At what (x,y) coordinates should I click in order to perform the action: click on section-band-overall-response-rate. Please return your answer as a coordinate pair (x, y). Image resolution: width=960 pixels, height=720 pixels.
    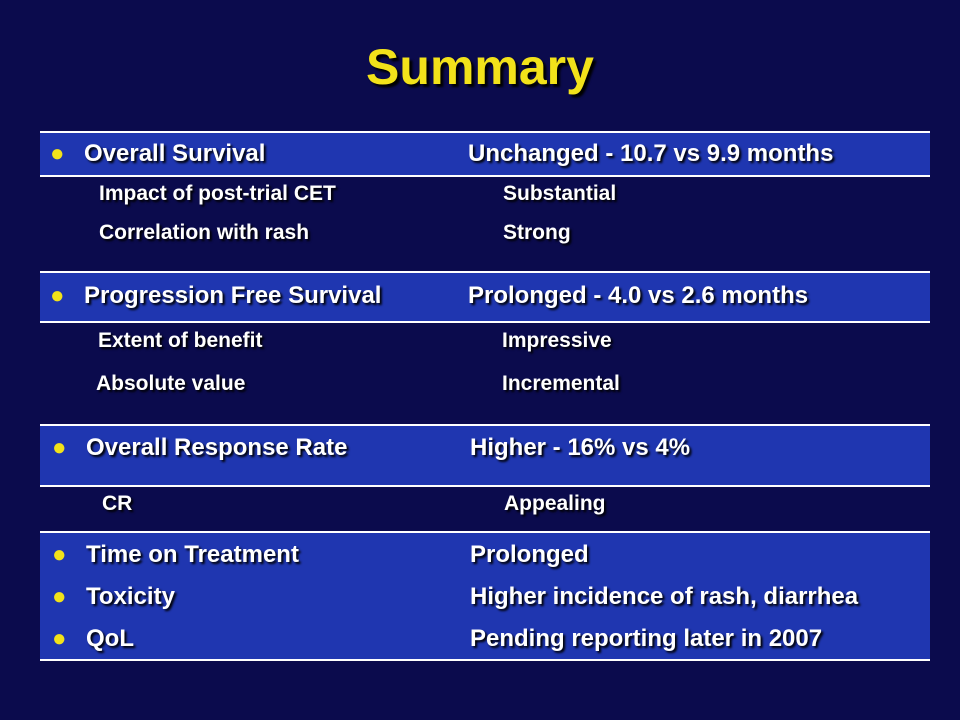
    Looking at the image, I should click on (485, 455).